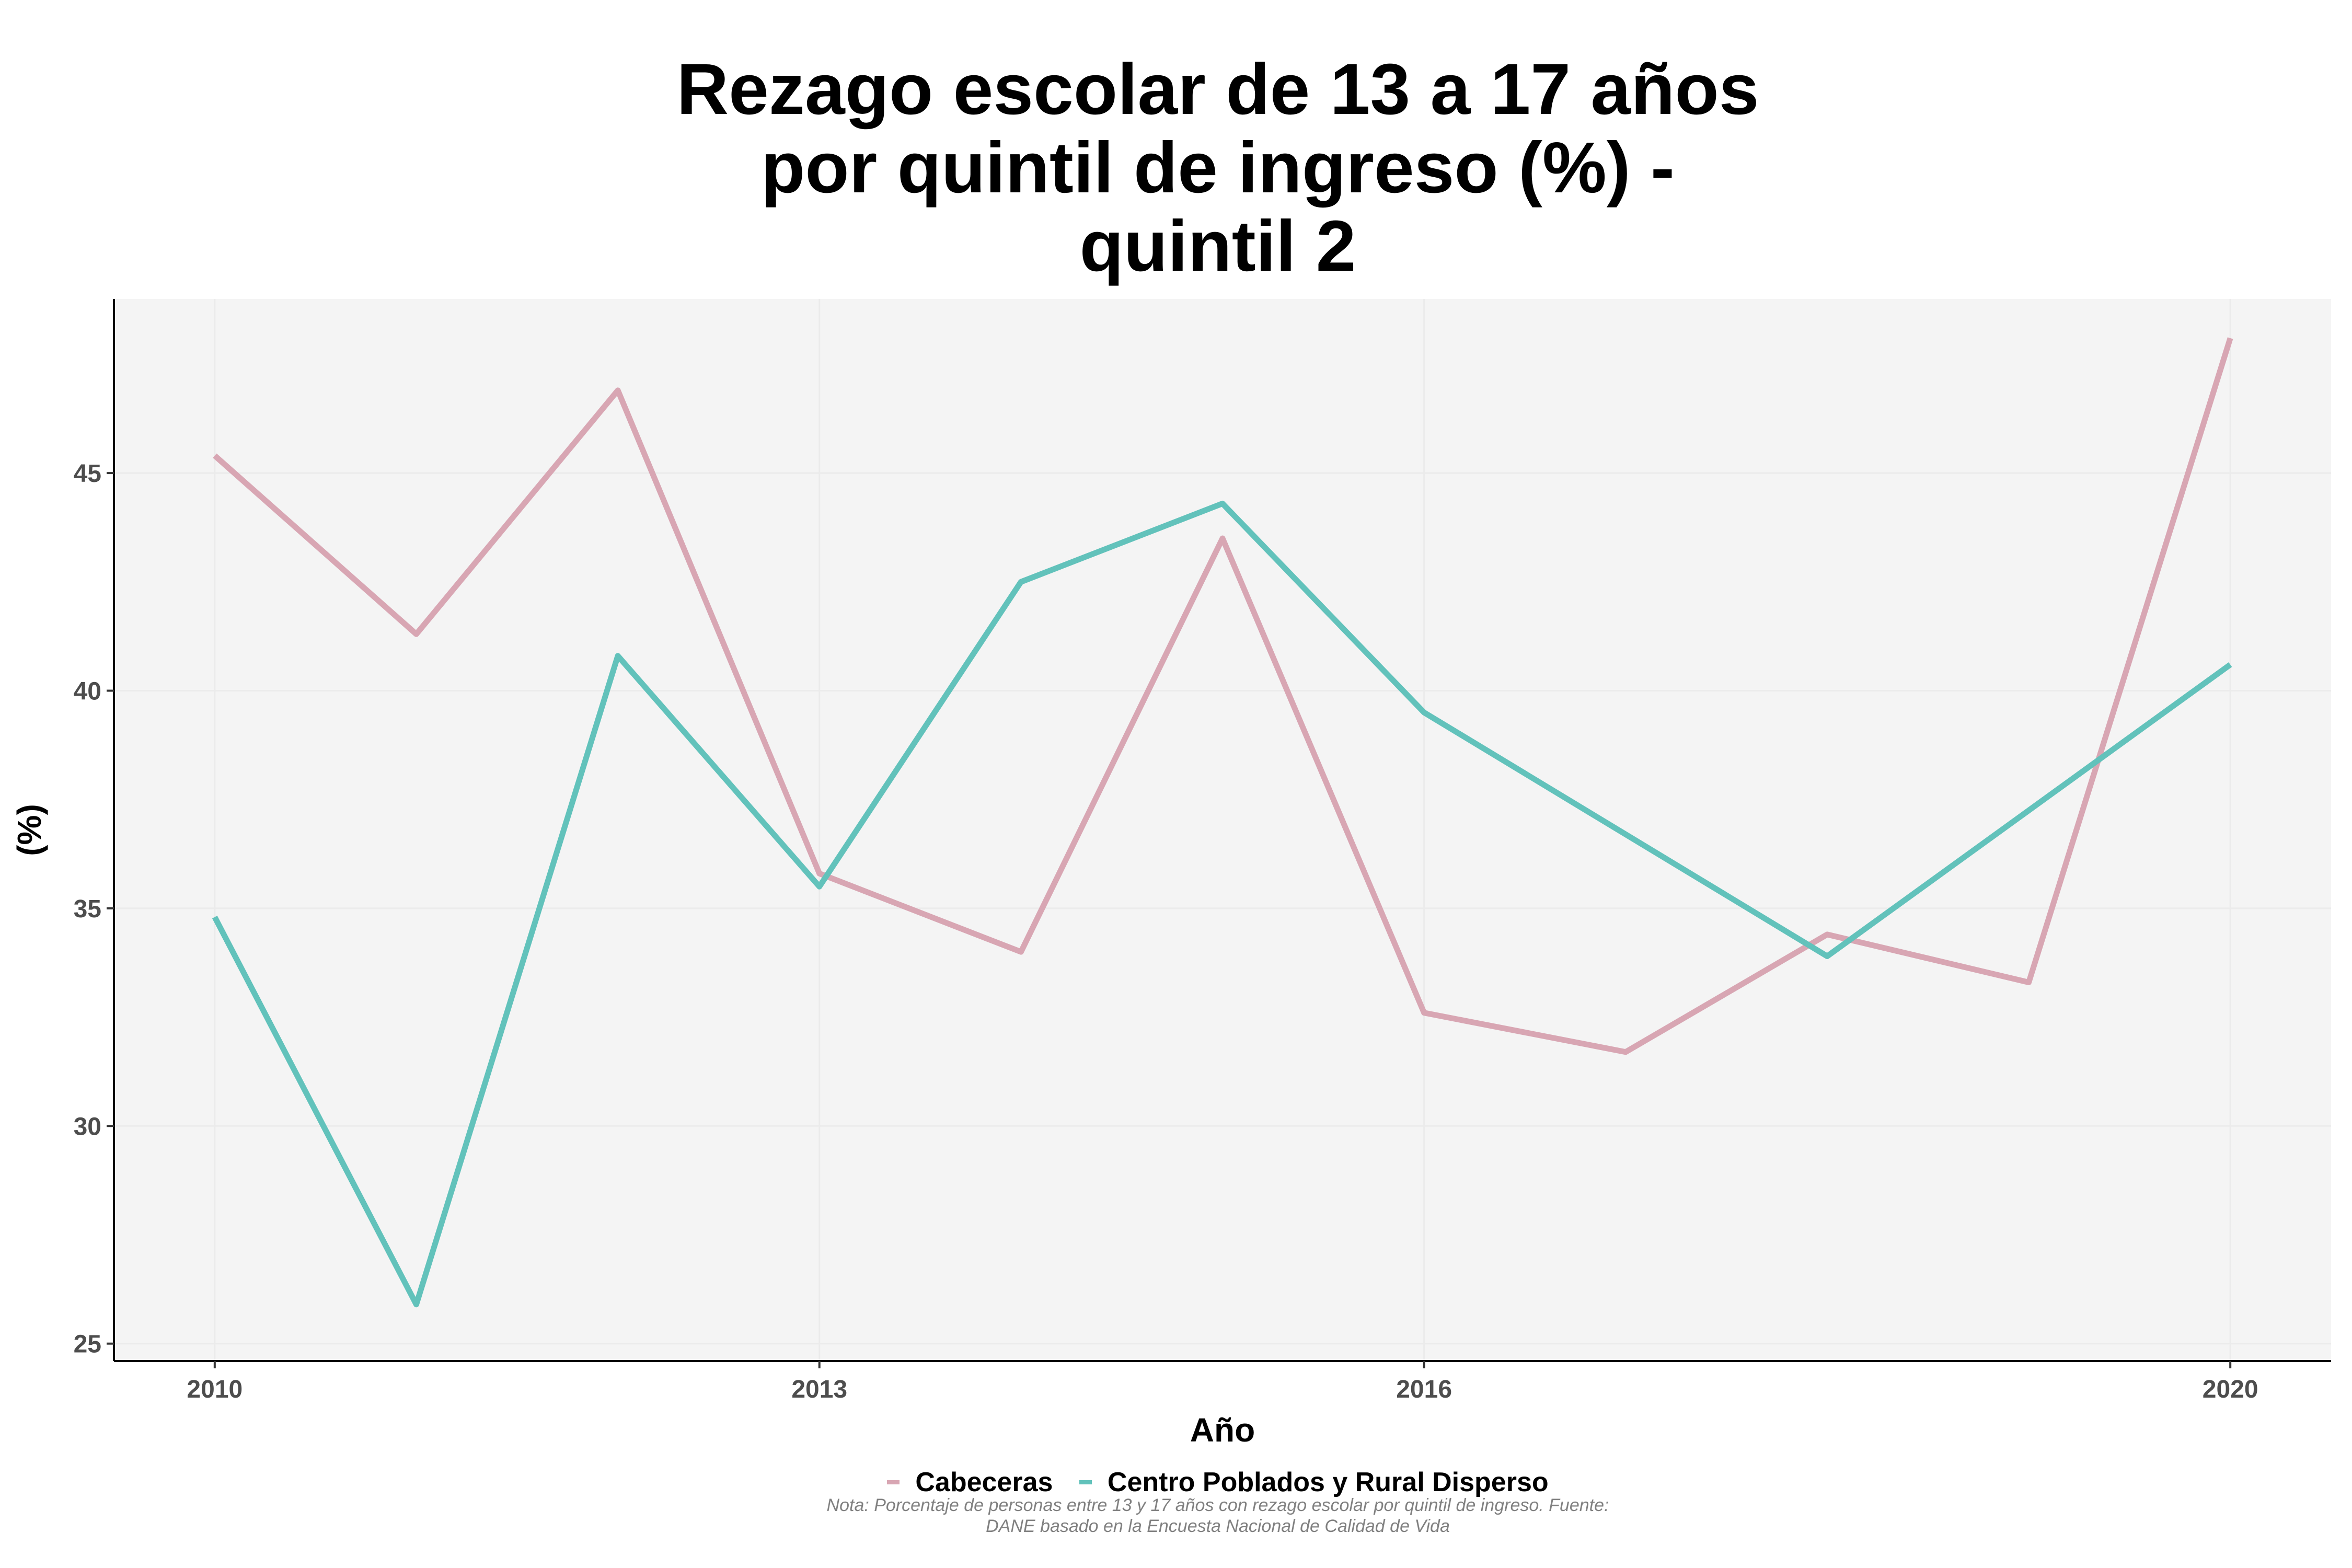  What do you see at coordinates (1328, 1482) in the screenshot?
I see `legend-label-centro-poblados: Centro Poblados y Rural Disperso` at bounding box center [1328, 1482].